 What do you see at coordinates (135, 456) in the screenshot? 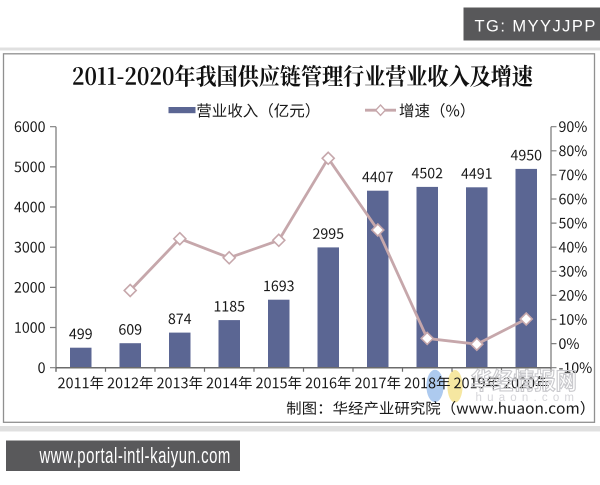
I see `svg-text: www.portal-intl-kaiyun.com` at bounding box center [135, 456].